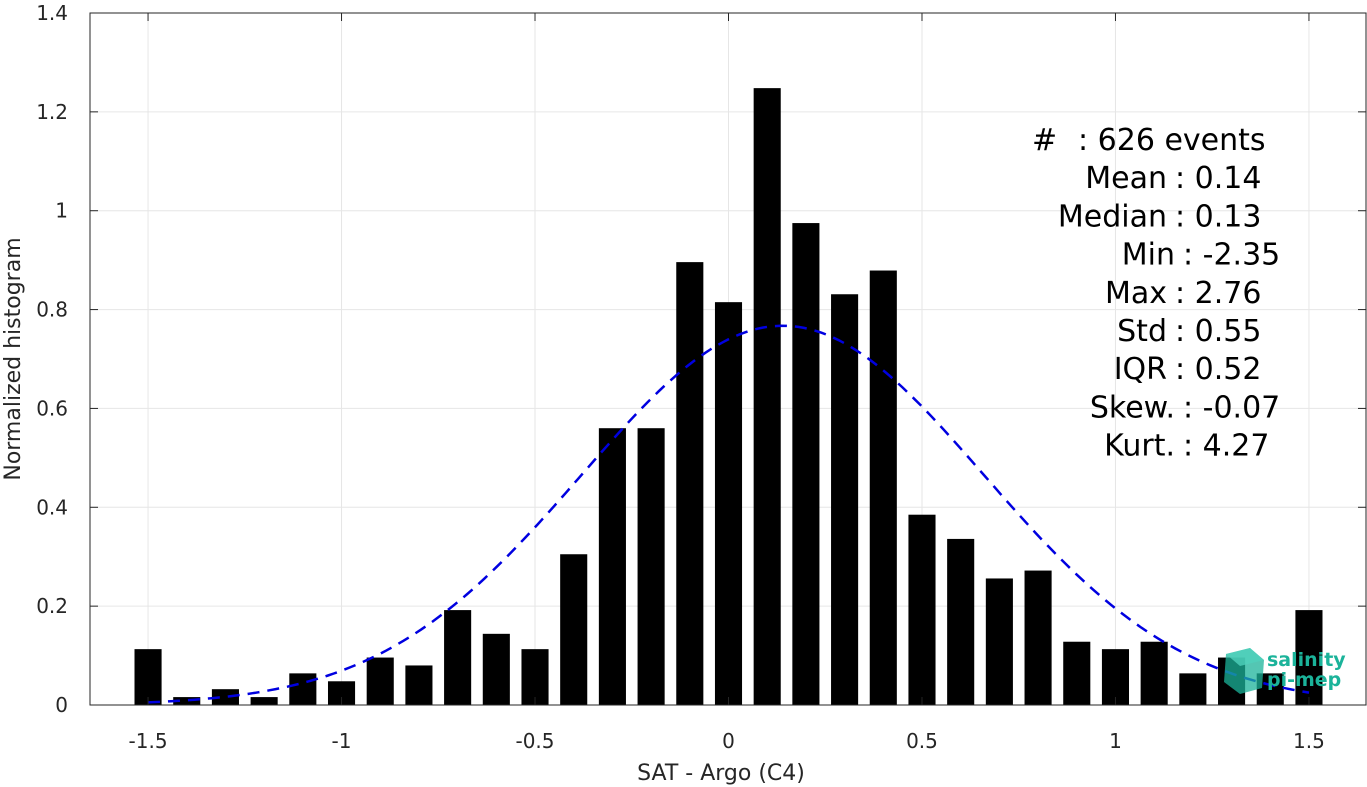  What do you see at coordinates (721, 773) in the screenshot?
I see `x-axis-label: SAT - Argo (C4)` at bounding box center [721, 773].